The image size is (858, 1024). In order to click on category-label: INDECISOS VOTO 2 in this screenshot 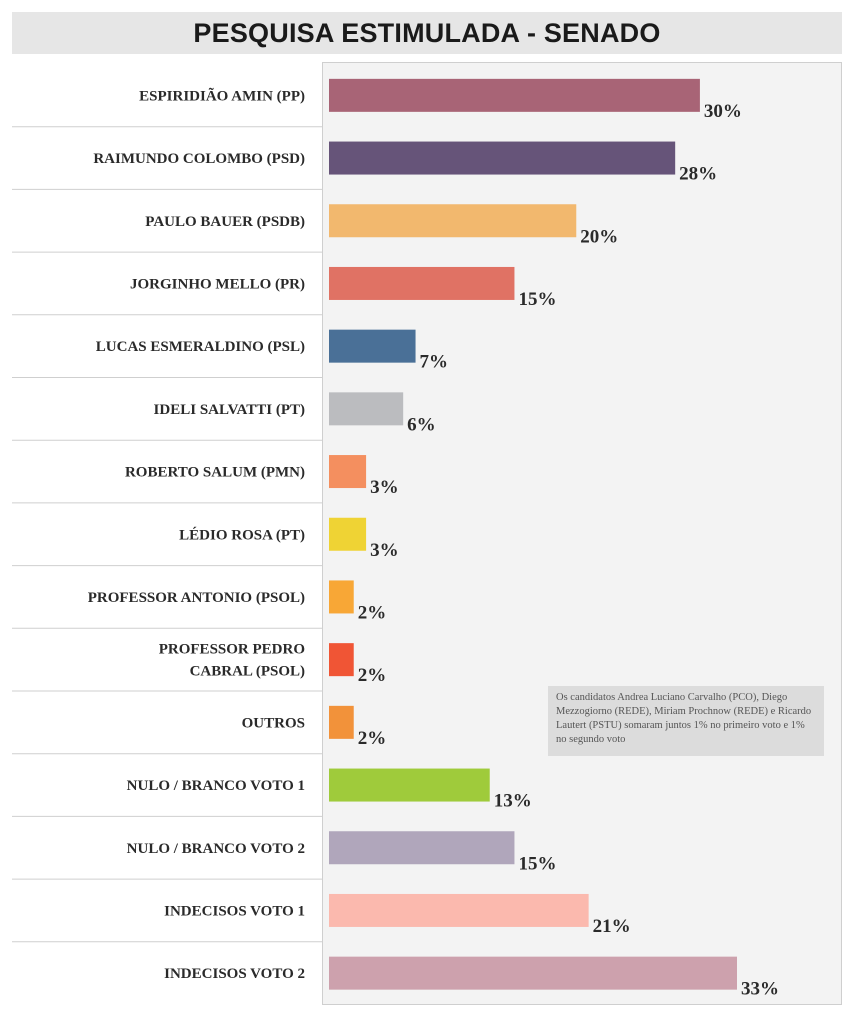, I will do `click(234, 974)`.